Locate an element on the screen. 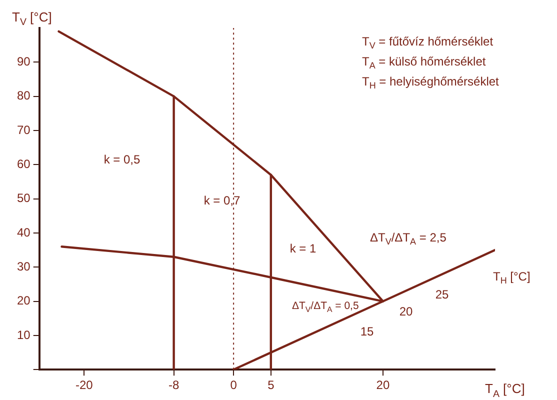 This screenshot has height=400, width=557. y-tick-label: 50 is located at coordinates (23, 198).